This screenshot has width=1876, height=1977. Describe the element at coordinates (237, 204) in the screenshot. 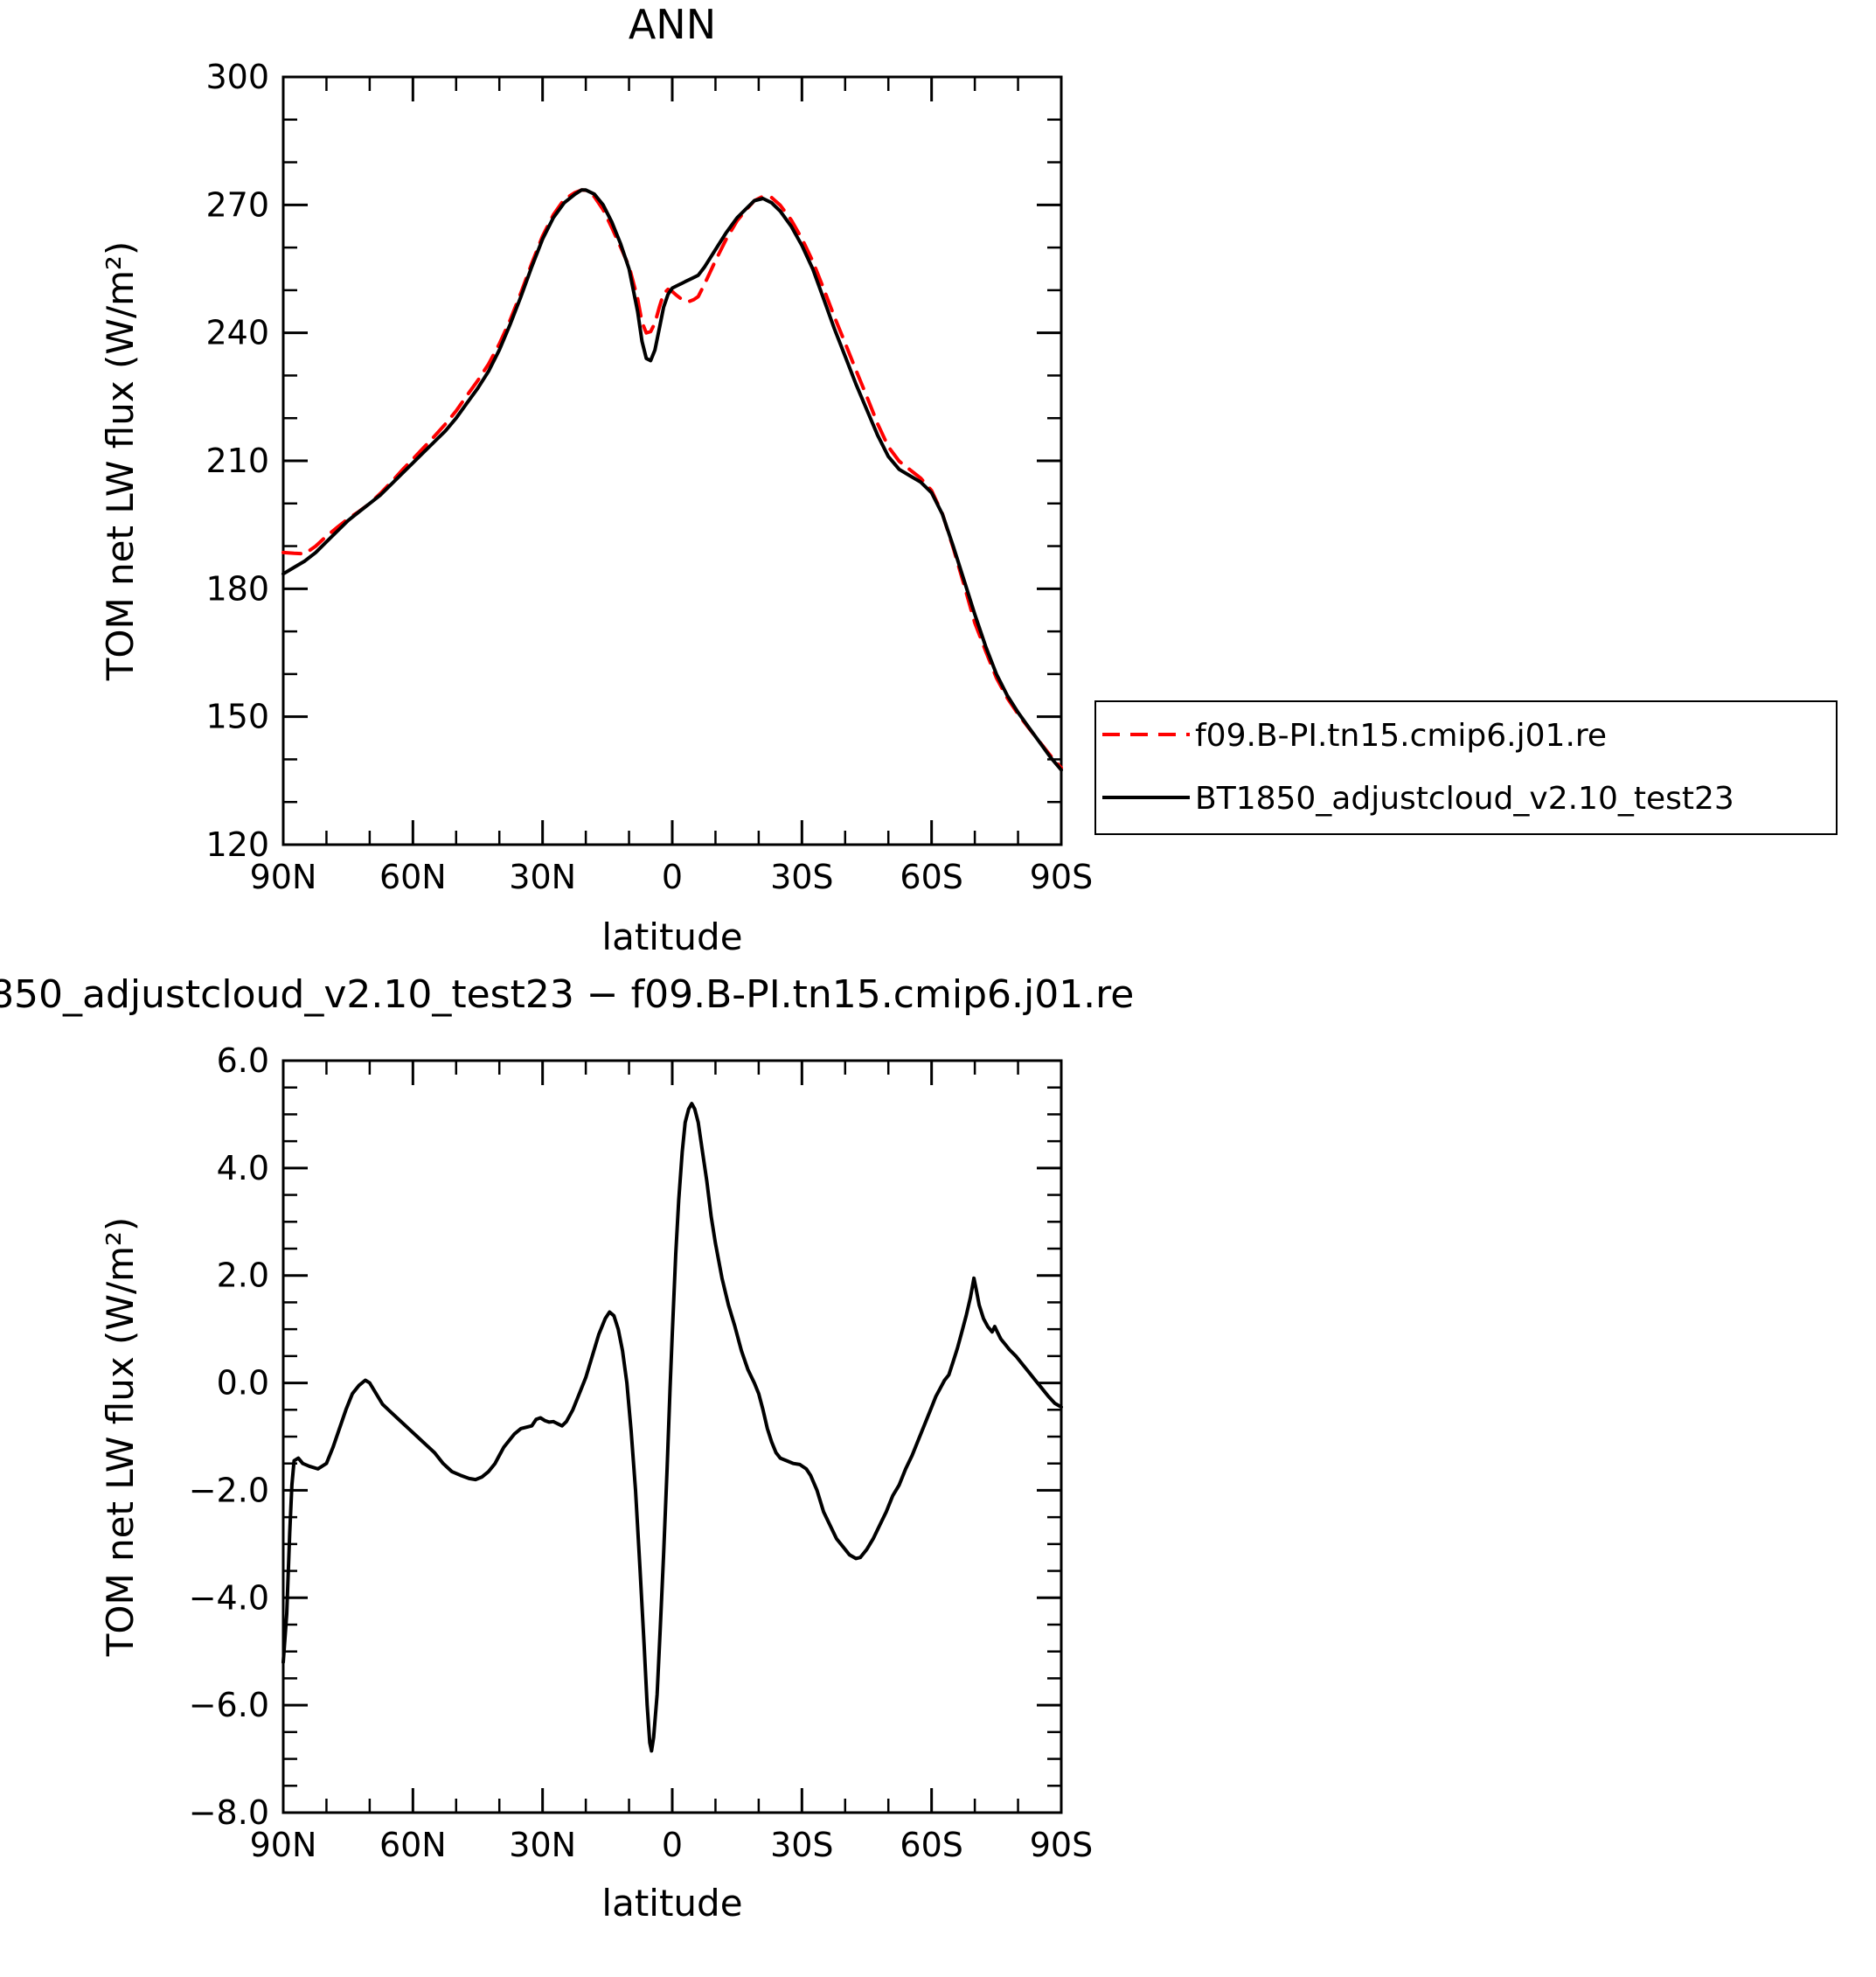

I see `y-tick-label: 270` at that location.